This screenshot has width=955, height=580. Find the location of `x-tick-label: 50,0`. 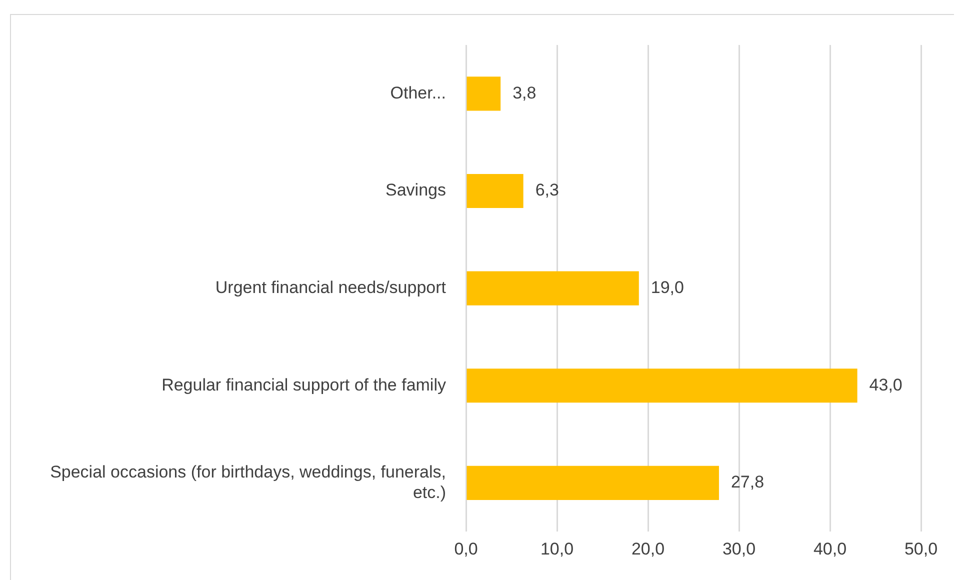

x-tick-label: 50,0 is located at coordinates (921, 548).